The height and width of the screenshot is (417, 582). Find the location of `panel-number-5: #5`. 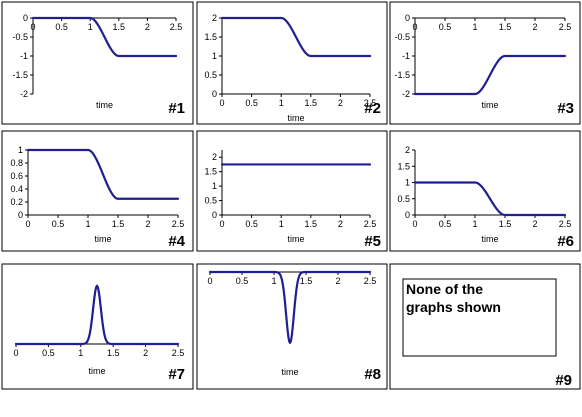

panel-number-5: #5 is located at coordinates (372, 241).